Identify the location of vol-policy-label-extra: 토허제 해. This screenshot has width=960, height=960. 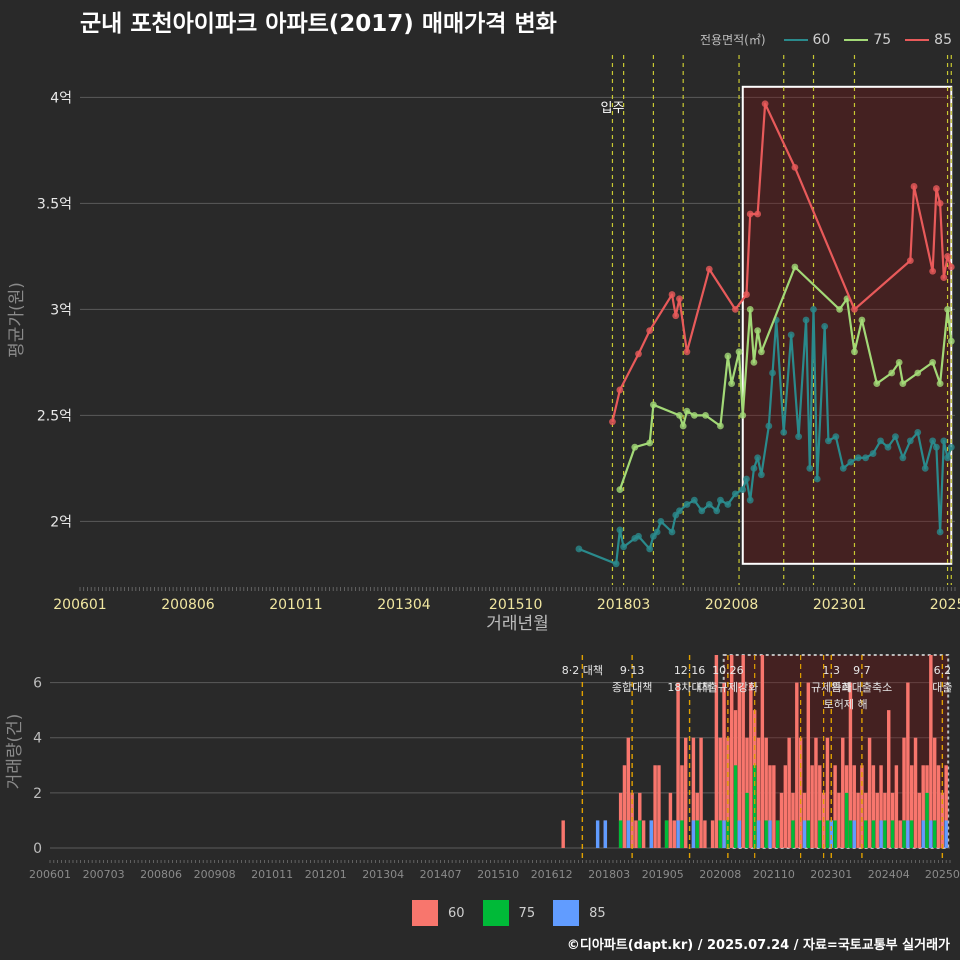
(846, 704).